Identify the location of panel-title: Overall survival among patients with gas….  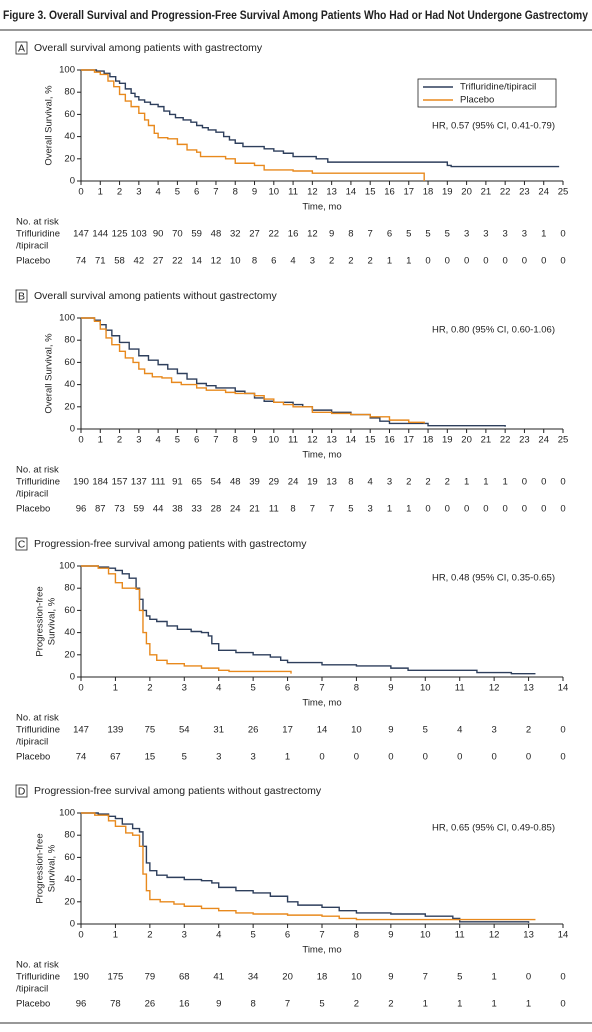
(148, 48).